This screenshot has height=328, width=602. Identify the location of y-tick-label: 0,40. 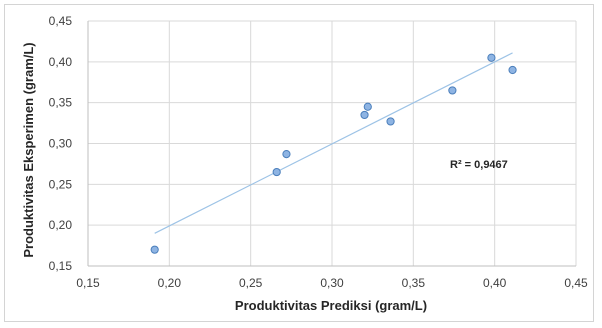
(61, 62).